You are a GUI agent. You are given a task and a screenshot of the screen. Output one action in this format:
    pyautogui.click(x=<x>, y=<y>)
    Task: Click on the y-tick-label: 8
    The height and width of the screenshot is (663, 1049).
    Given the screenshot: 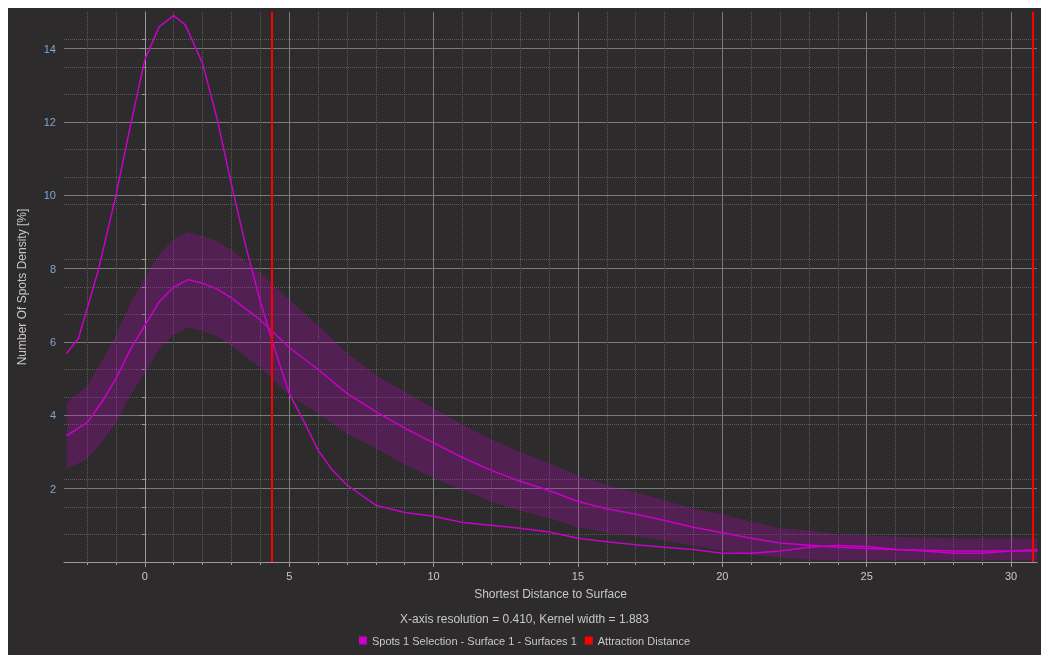 What is the action you would take?
    pyautogui.click(x=52, y=268)
    